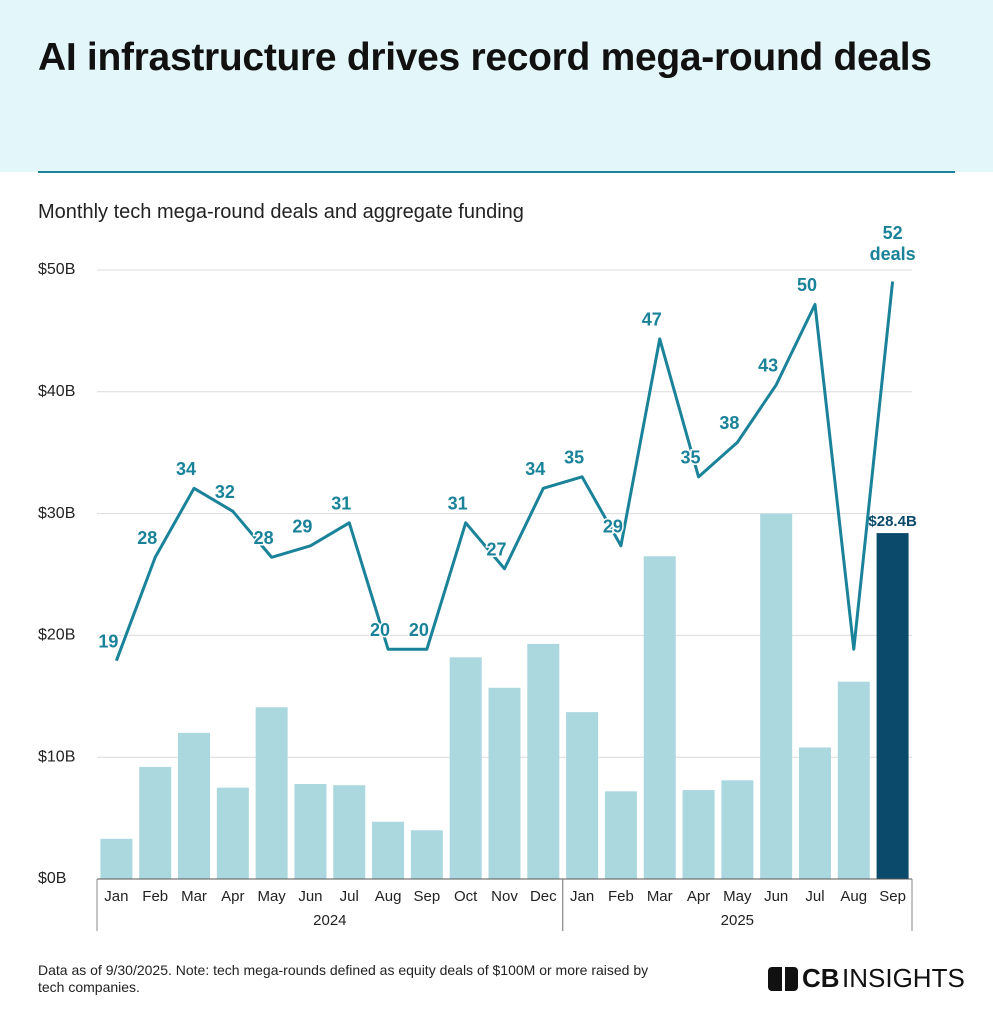 This screenshot has height=1024, width=993. Describe the element at coordinates (903, 978) in the screenshot. I see `logo-suffix: INSIGHTS` at that location.